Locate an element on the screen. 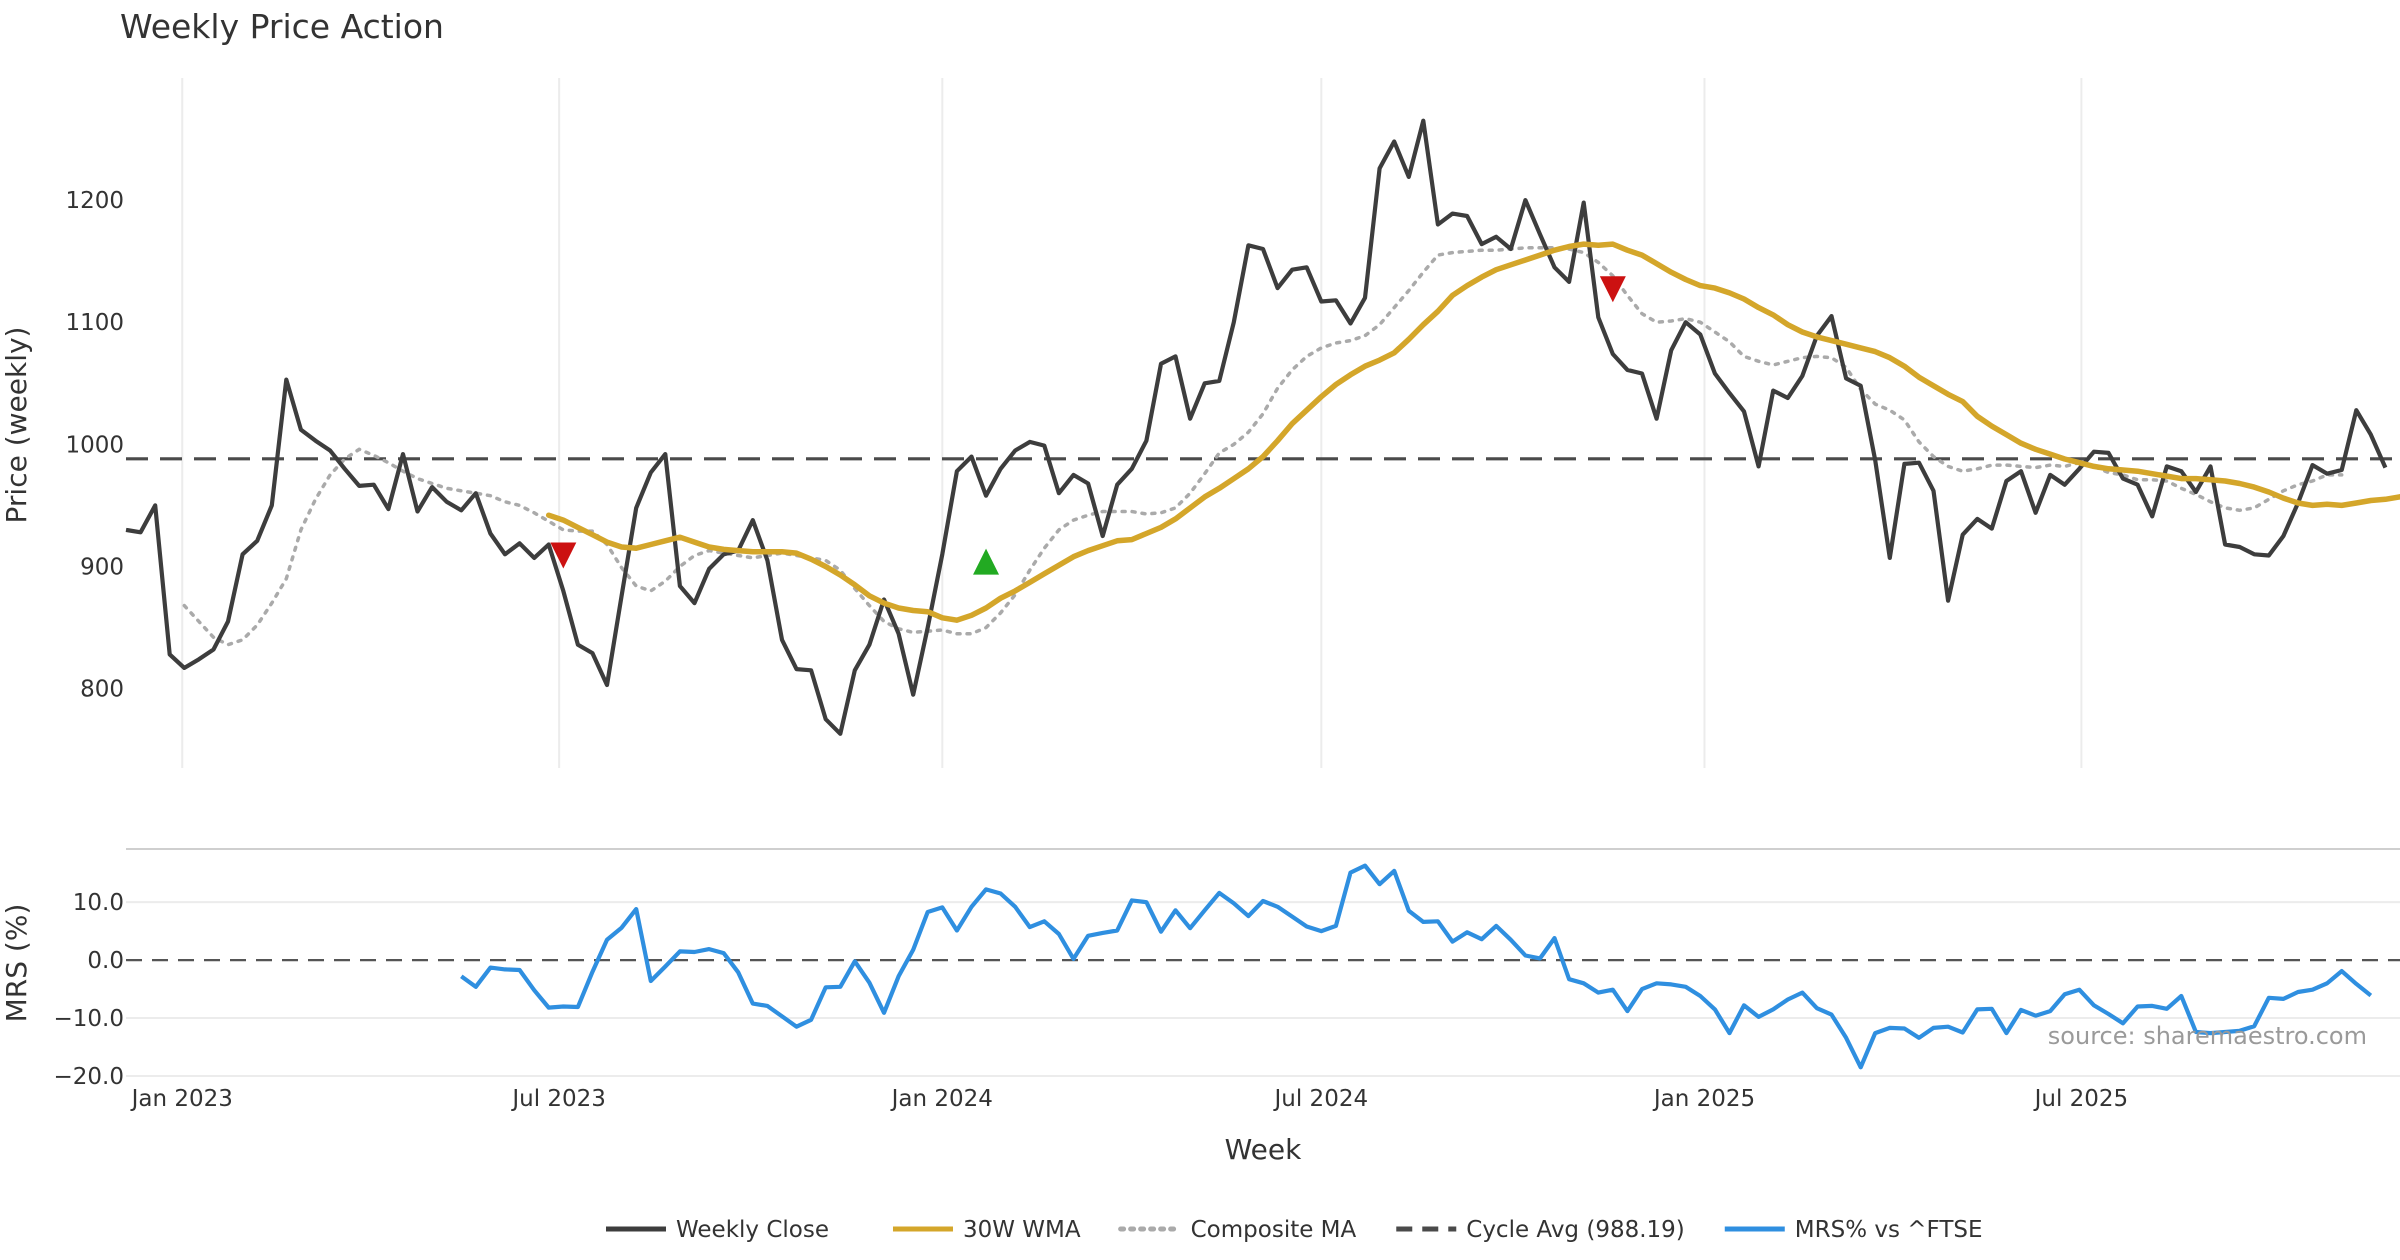 The image size is (2400, 1260). x-axis-label: Week is located at coordinates (1263, 1149).